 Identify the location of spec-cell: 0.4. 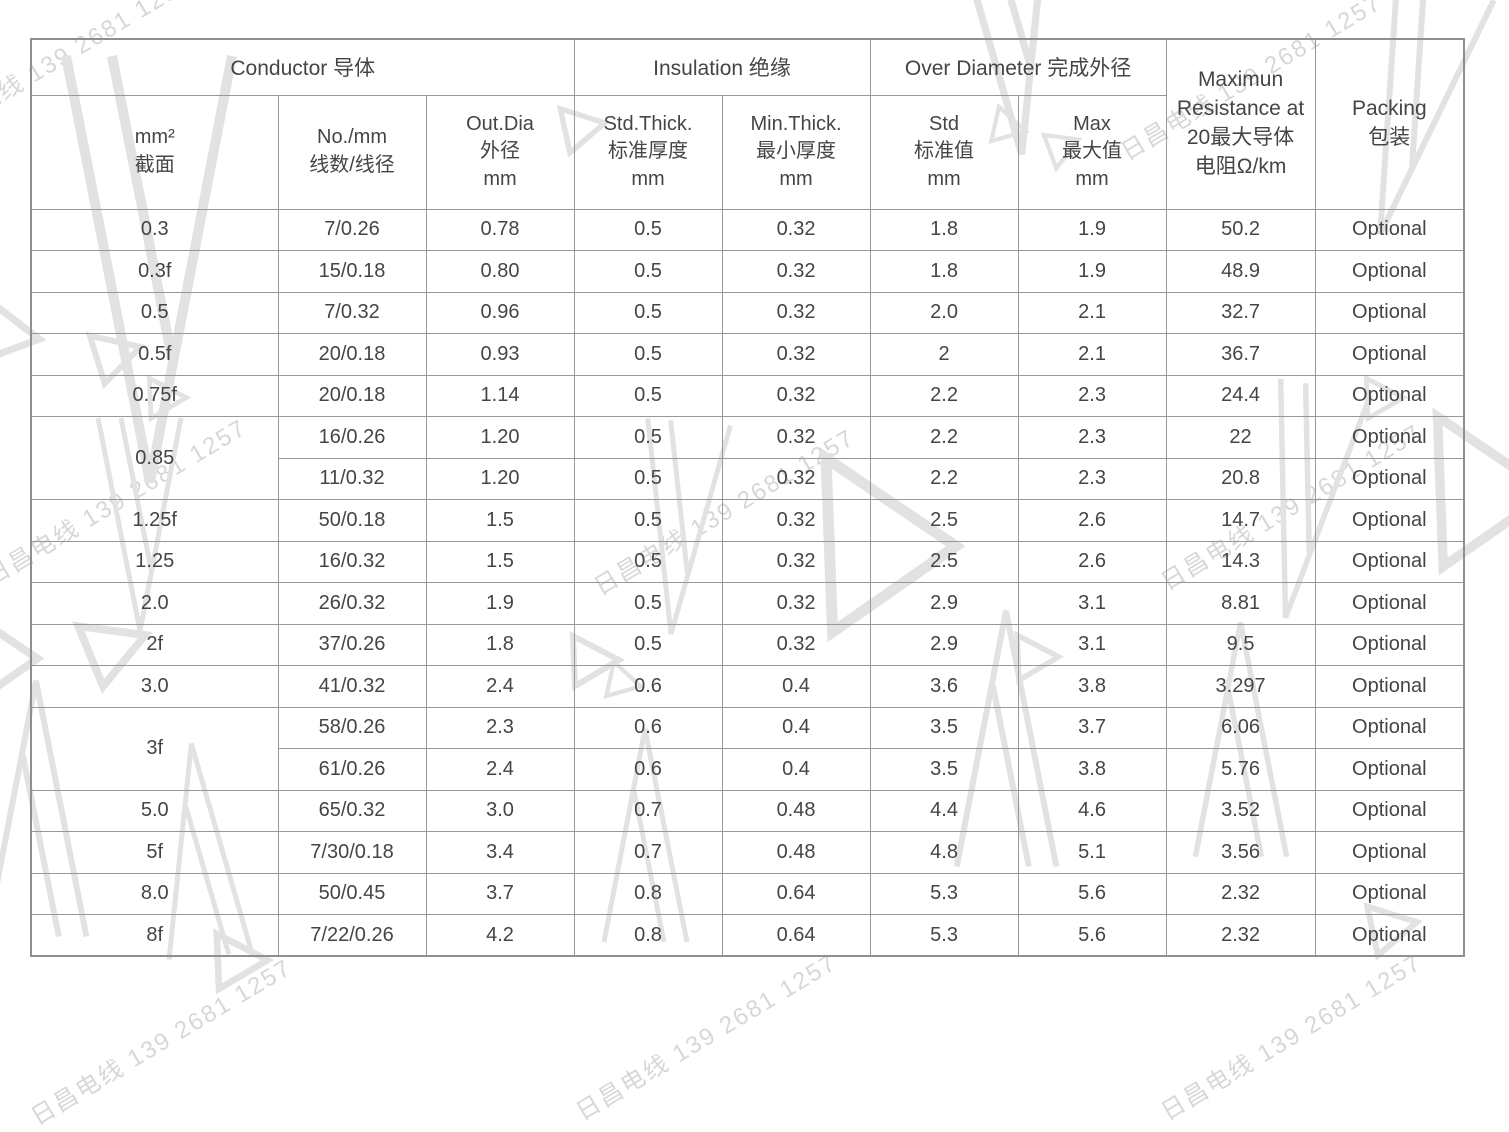
(796, 727).